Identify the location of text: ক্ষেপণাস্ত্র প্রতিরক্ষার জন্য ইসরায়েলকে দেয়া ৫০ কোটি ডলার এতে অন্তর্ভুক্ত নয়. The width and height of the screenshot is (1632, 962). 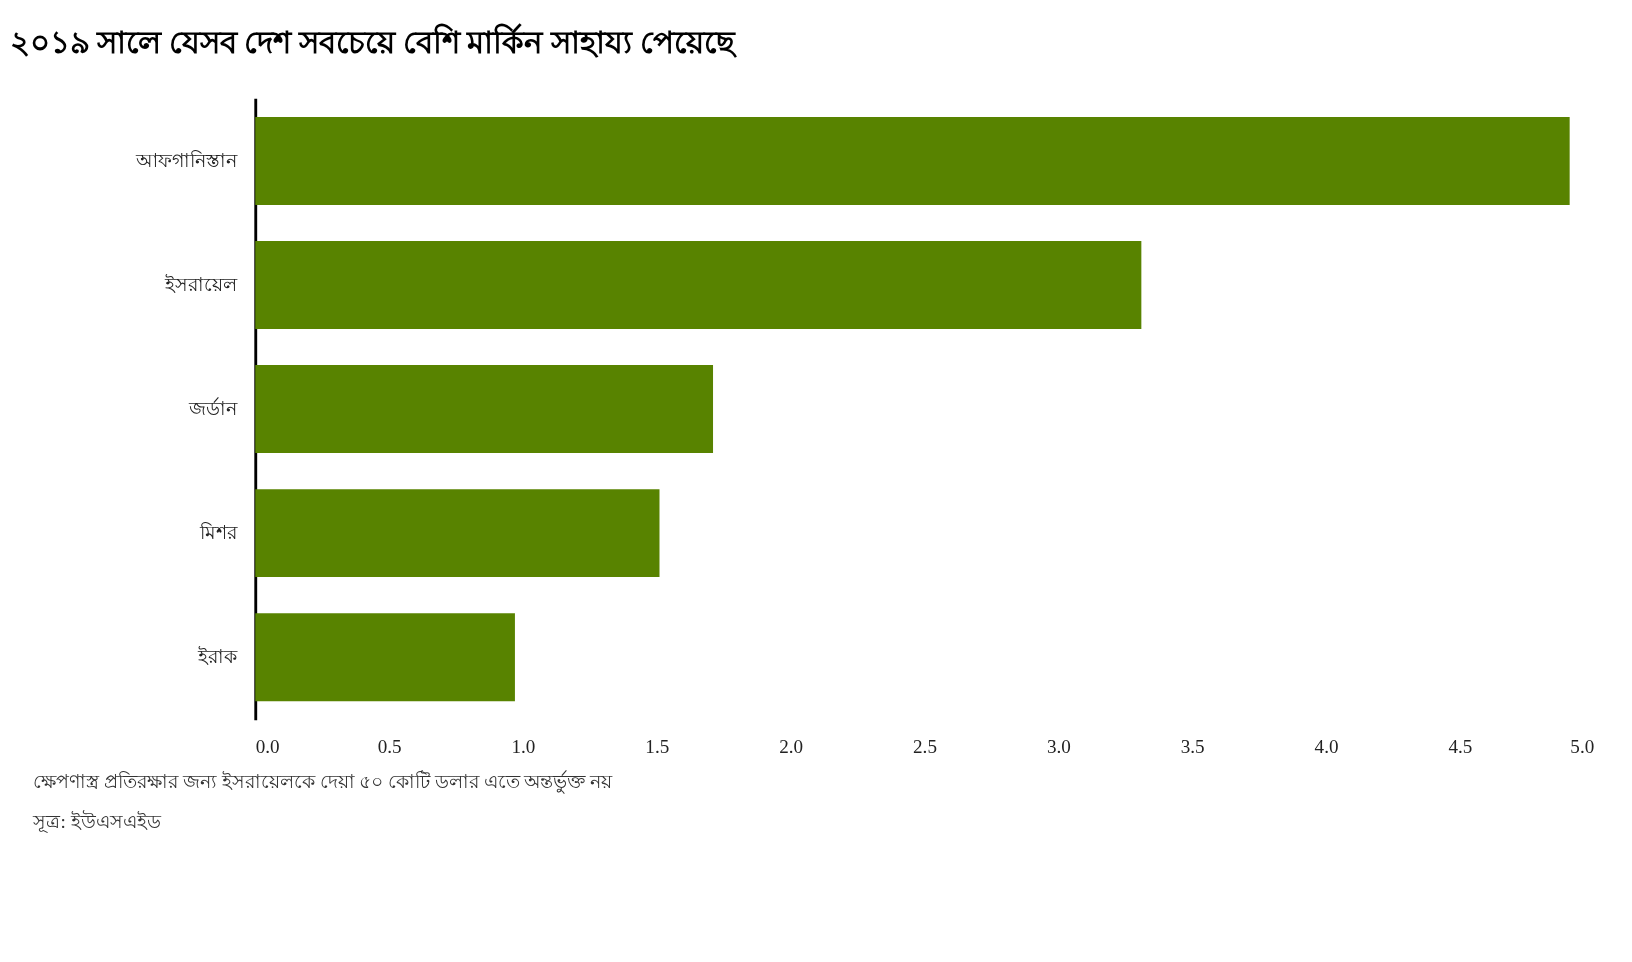
(323, 781).